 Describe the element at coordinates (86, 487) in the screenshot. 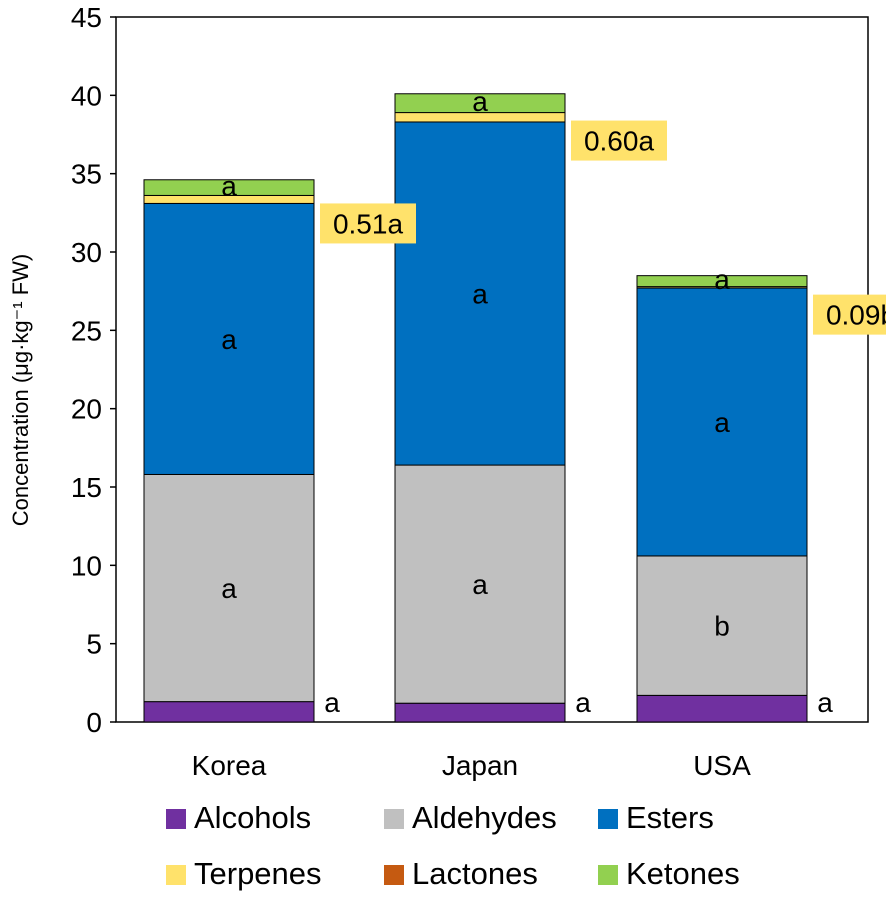

I see `y-tick-label: 15` at that location.